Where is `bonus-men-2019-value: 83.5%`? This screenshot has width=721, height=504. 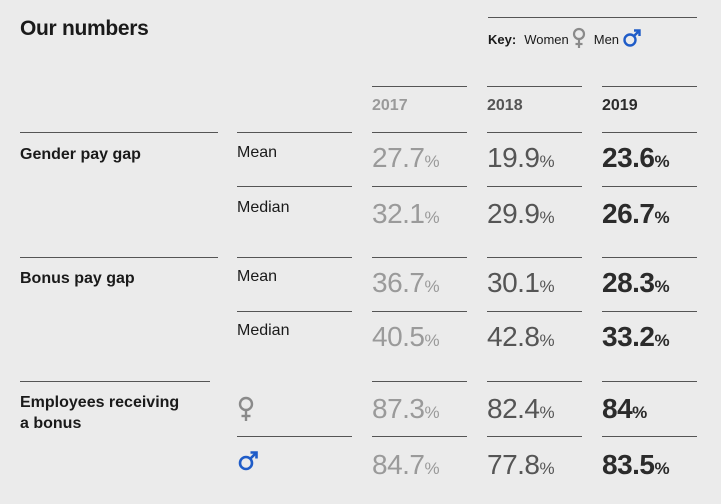
bonus-men-2019-value: 83.5% is located at coordinates (636, 464).